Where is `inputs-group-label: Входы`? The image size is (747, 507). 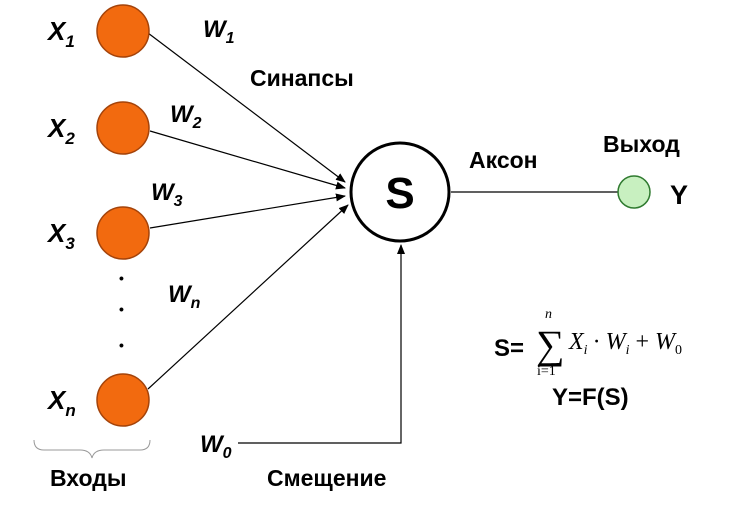
inputs-group-label: Входы is located at coordinates (88, 478).